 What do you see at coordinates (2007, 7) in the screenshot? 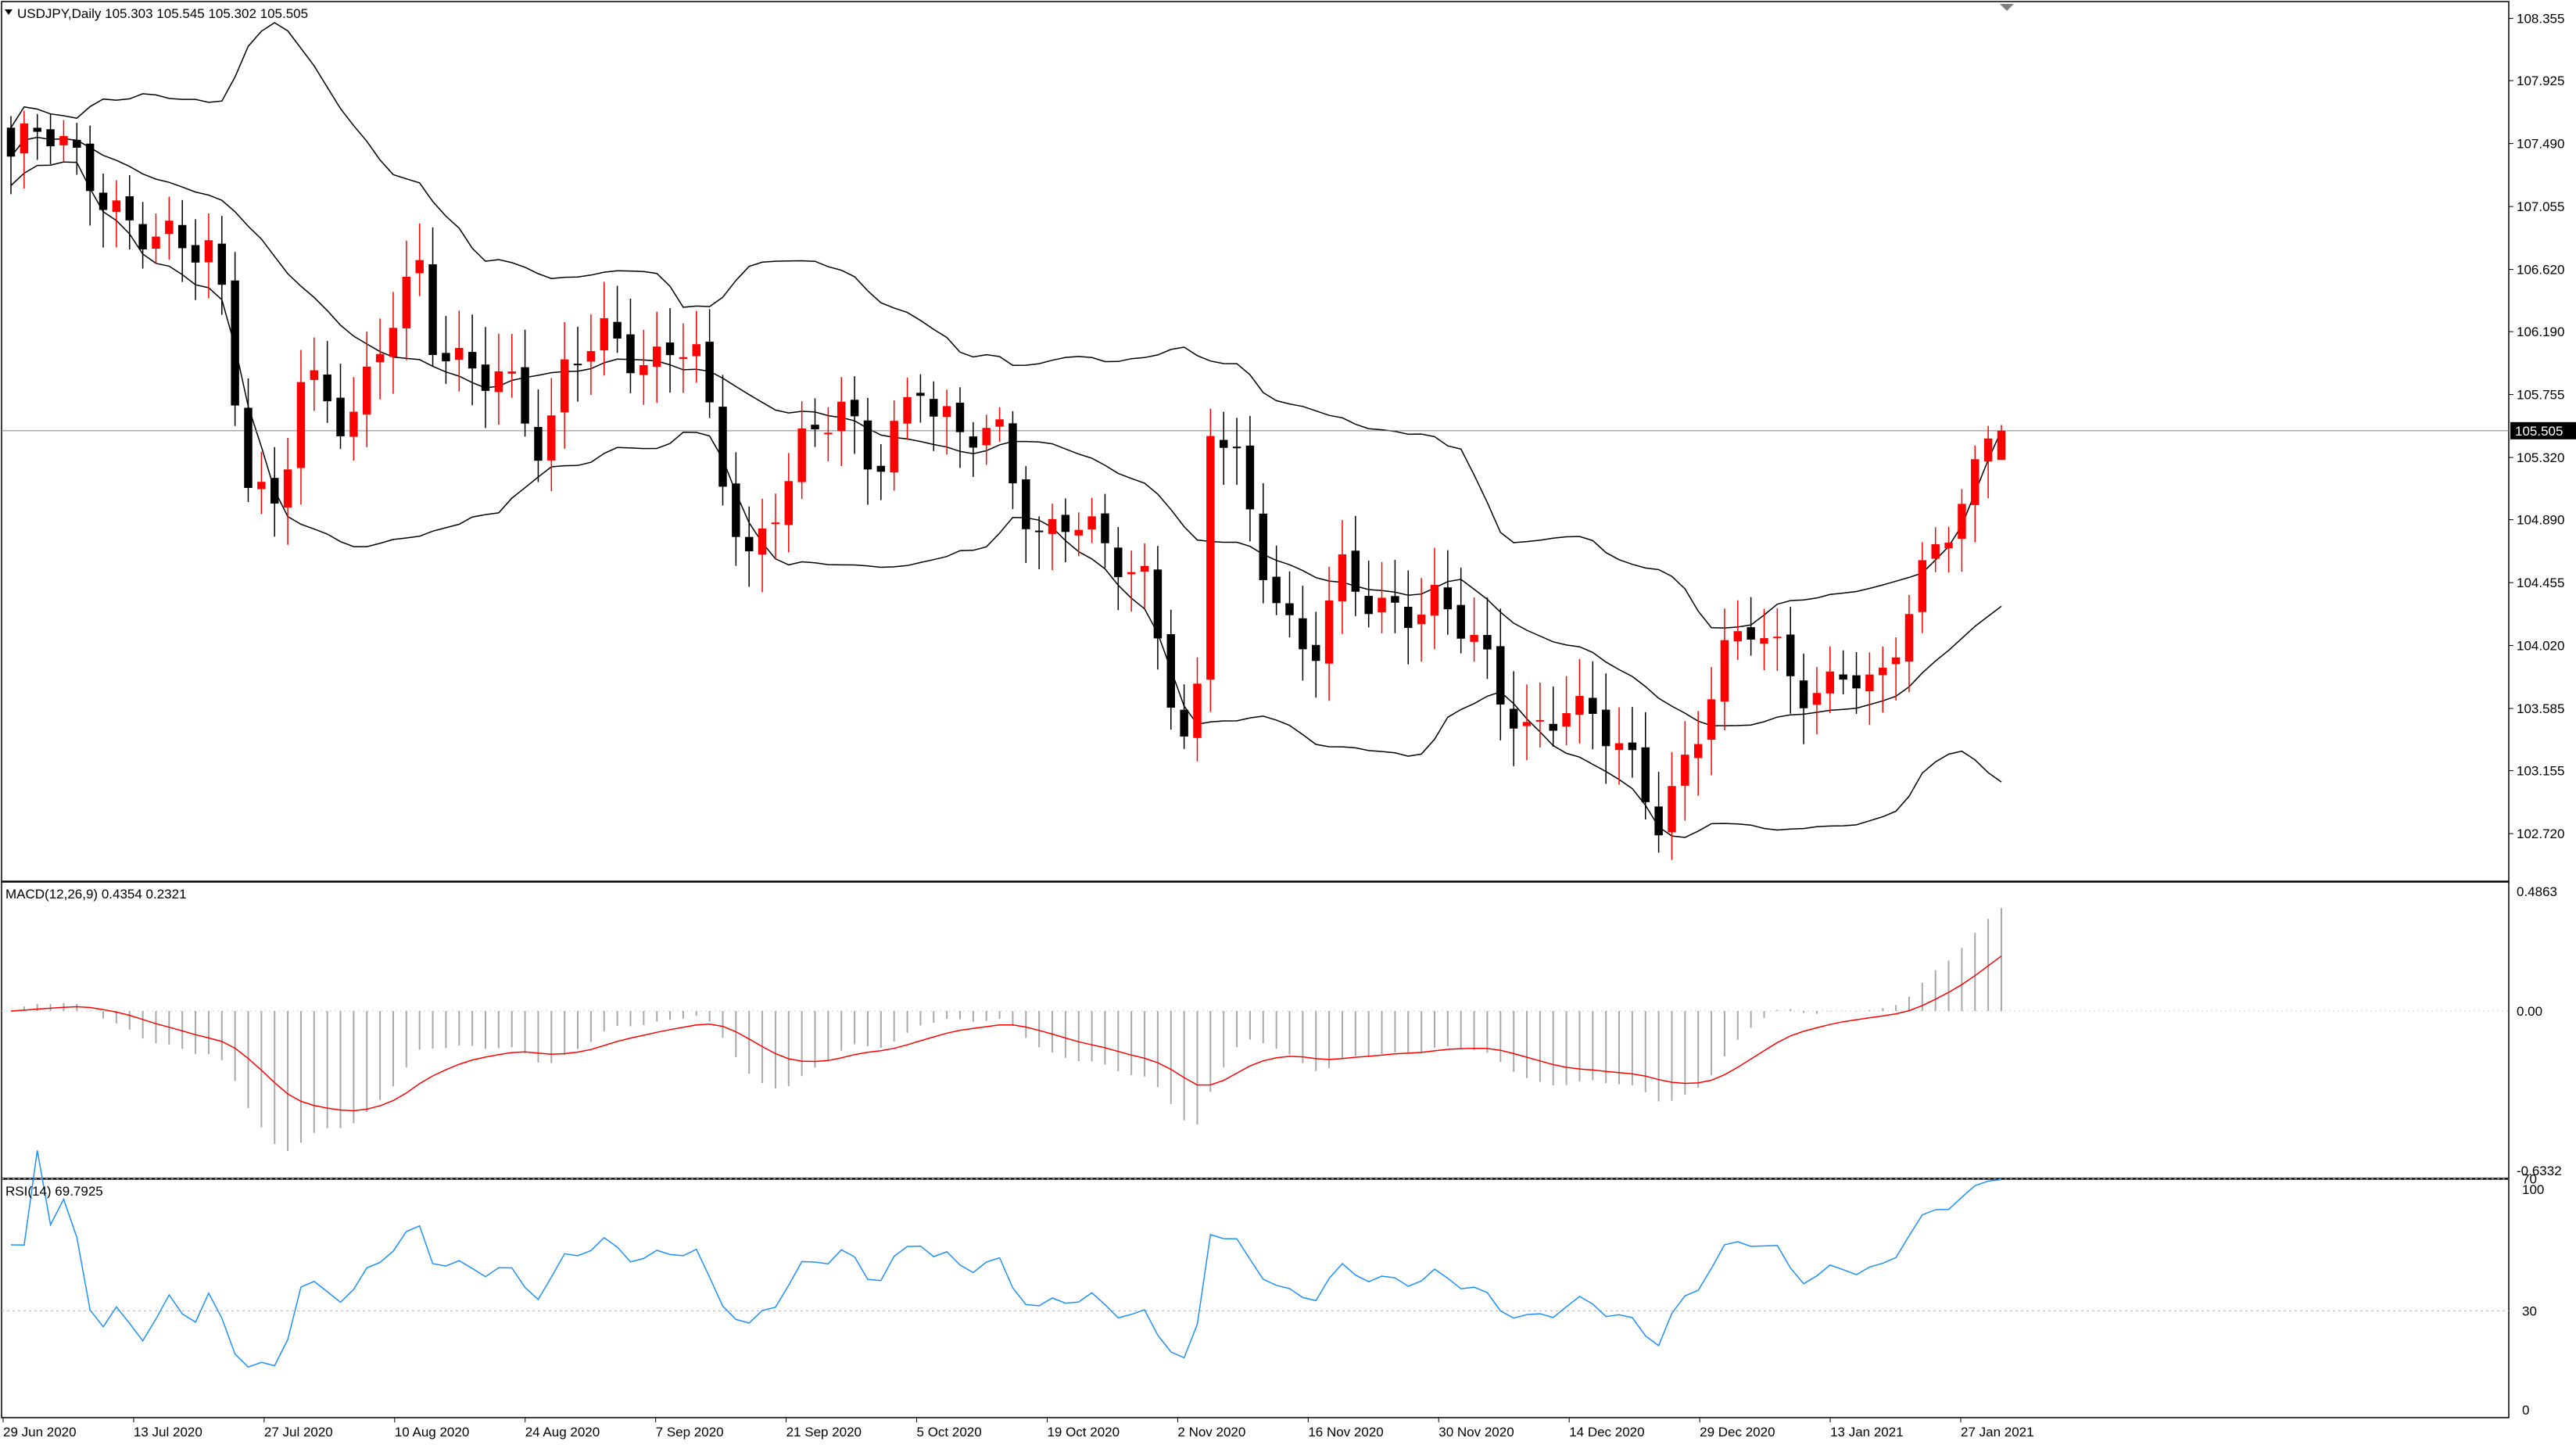
I see `chart-shift-marker-icon` at bounding box center [2007, 7].